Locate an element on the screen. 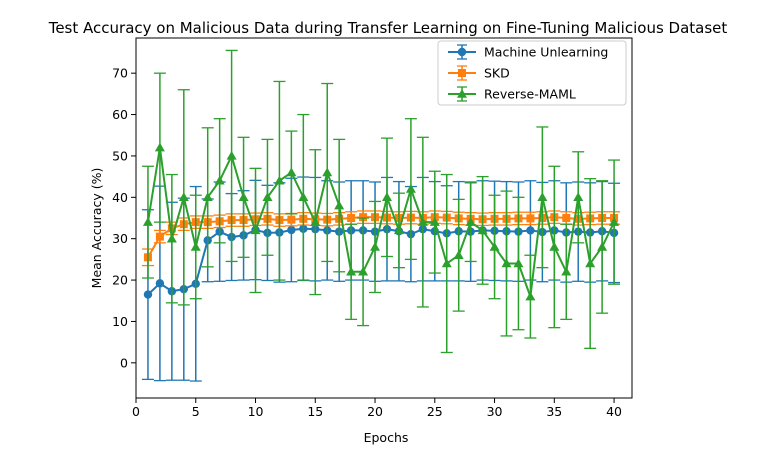 The width and height of the screenshot is (771, 455). legend: Machine Unlearning SKD Reverse-MAML is located at coordinates (532, 73).